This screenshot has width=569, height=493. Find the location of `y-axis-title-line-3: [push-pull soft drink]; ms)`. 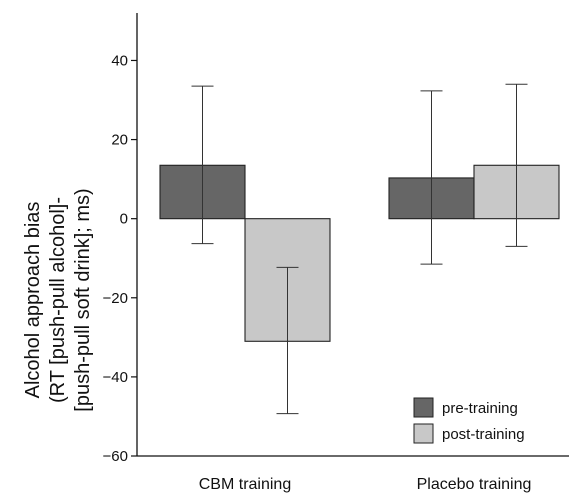

y-axis-title-line-3: [push-pull soft drink]; ms) is located at coordinates (83, 299).